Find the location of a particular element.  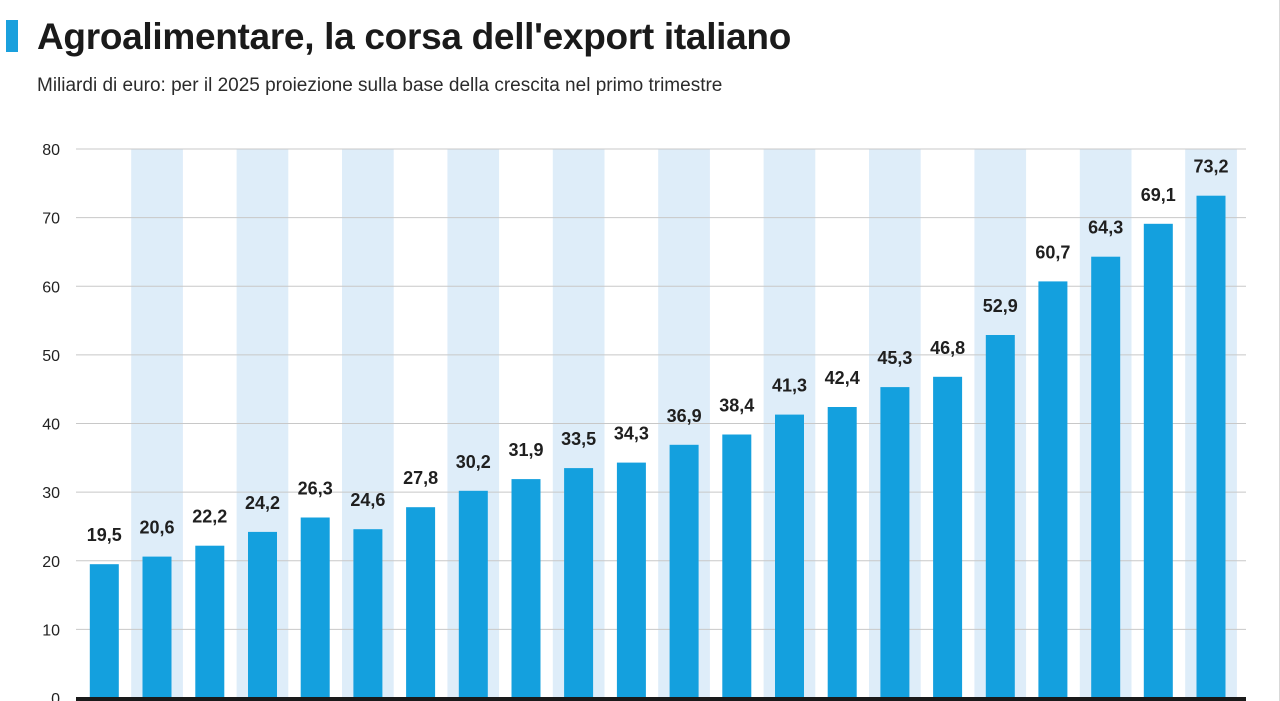

y-tick-label: 0 is located at coordinates (55, 696).